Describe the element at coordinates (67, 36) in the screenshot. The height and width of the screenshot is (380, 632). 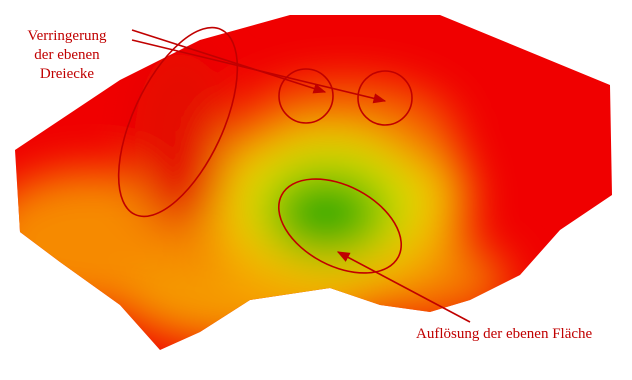
I see `annotation-line: Verringerung` at that location.